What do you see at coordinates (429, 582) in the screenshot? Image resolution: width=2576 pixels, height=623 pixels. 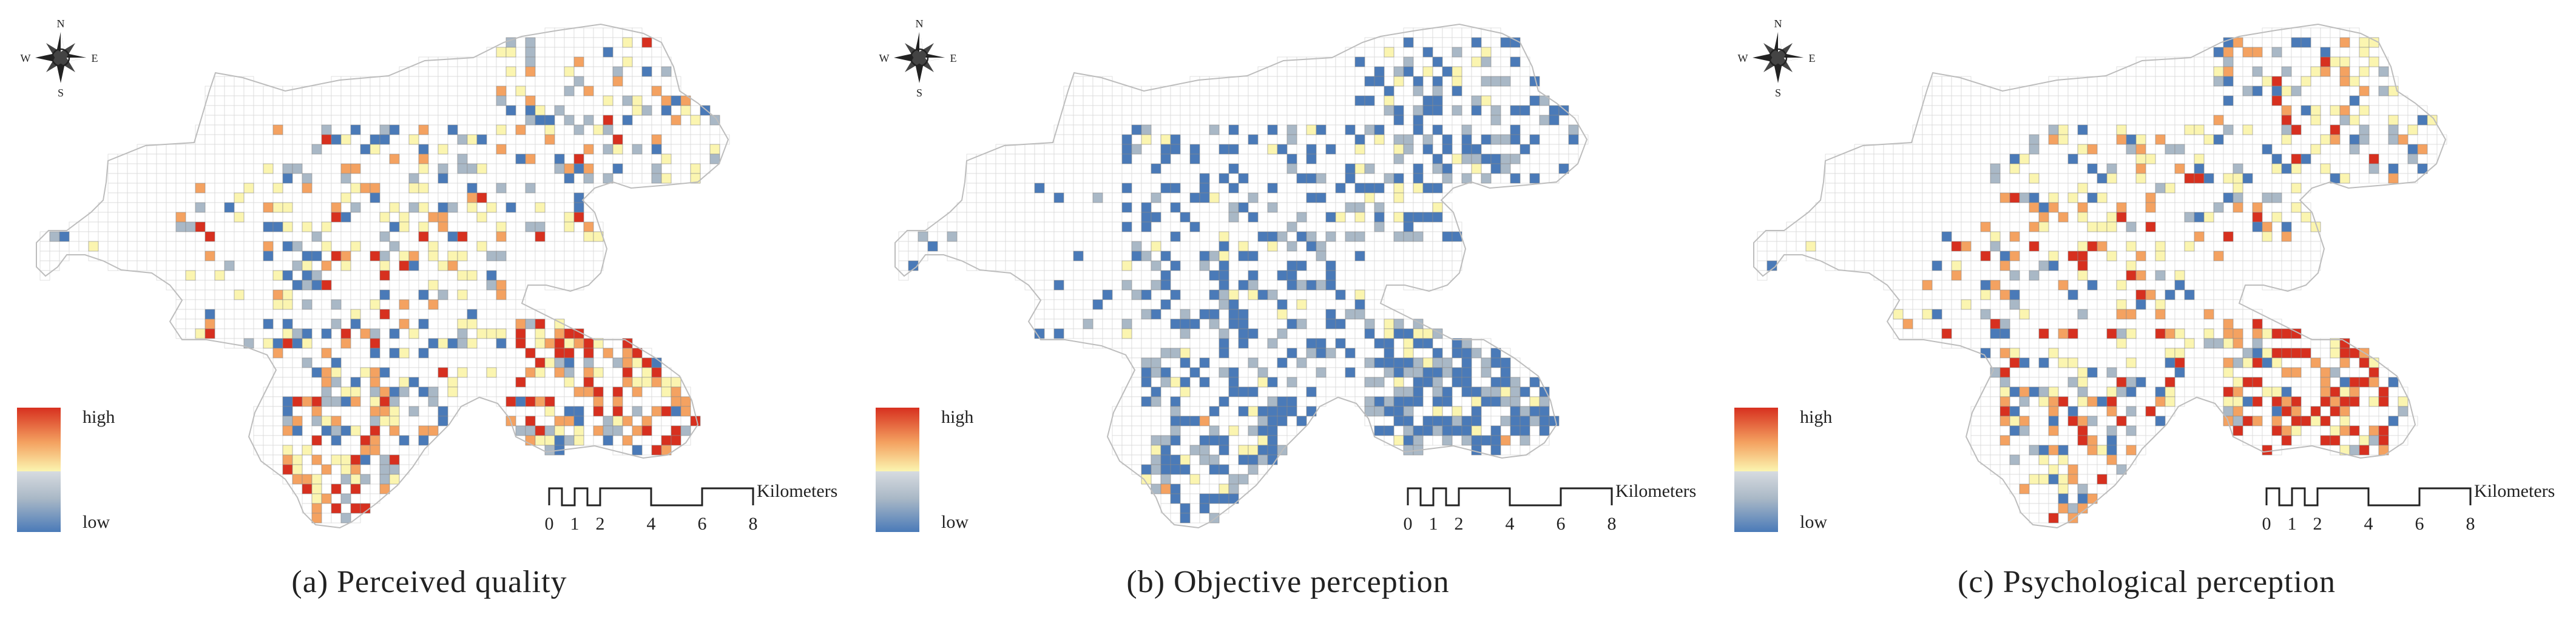 I see `caption-a: (a) Perceived quality` at bounding box center [429, 582].